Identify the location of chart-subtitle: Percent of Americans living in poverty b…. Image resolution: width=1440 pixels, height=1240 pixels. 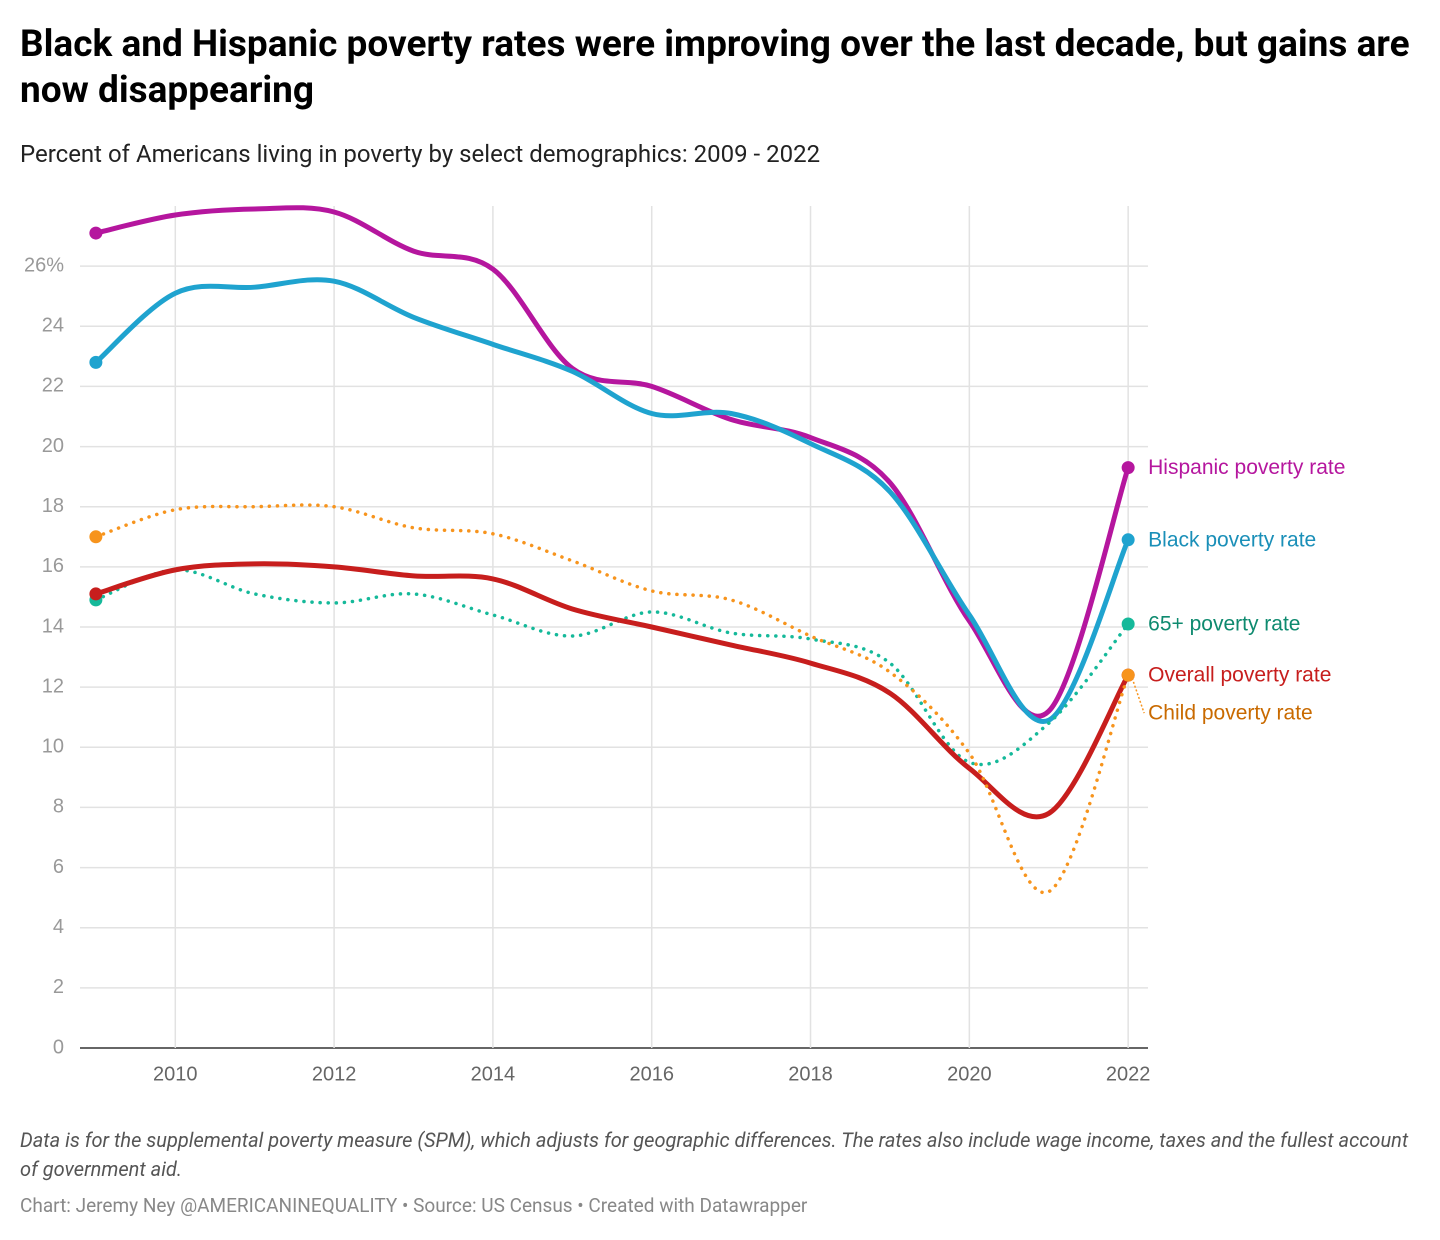
(420, 154).